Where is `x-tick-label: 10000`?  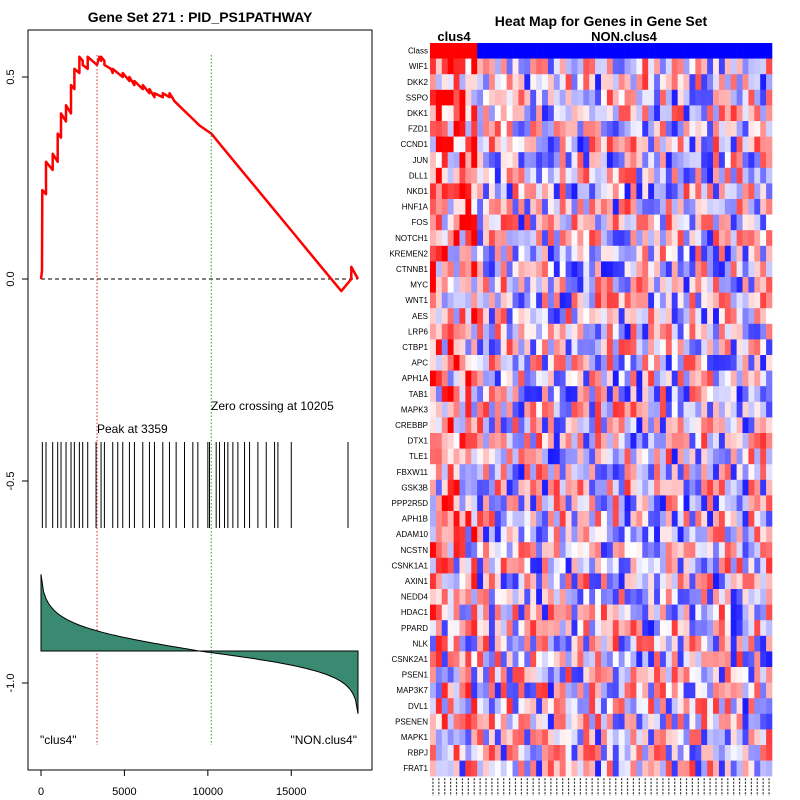 x-tick-label: 10000 is located at coordinates (208, 792).